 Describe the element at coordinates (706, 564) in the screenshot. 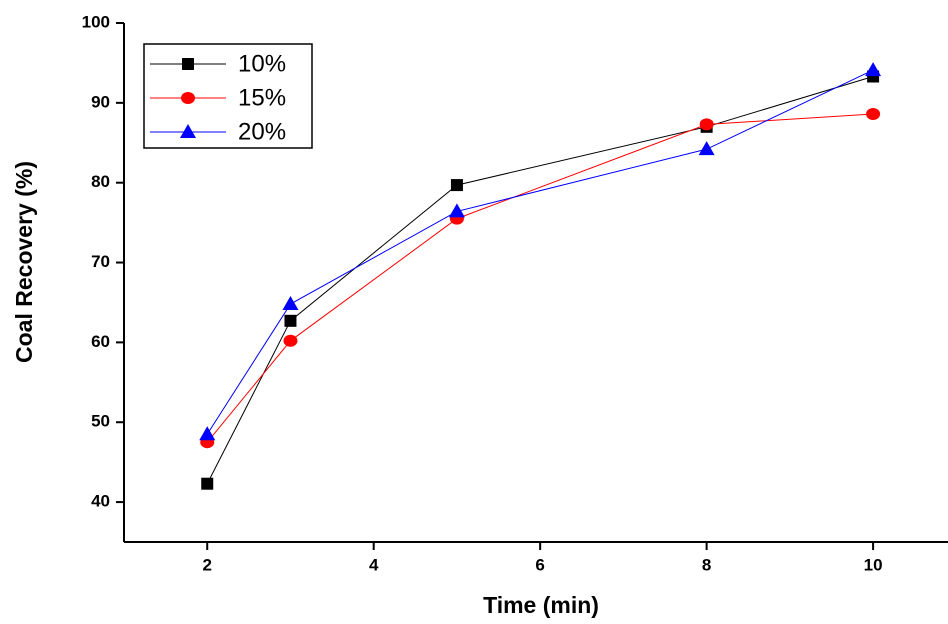

I see `x-tick-label: 8` at that location.